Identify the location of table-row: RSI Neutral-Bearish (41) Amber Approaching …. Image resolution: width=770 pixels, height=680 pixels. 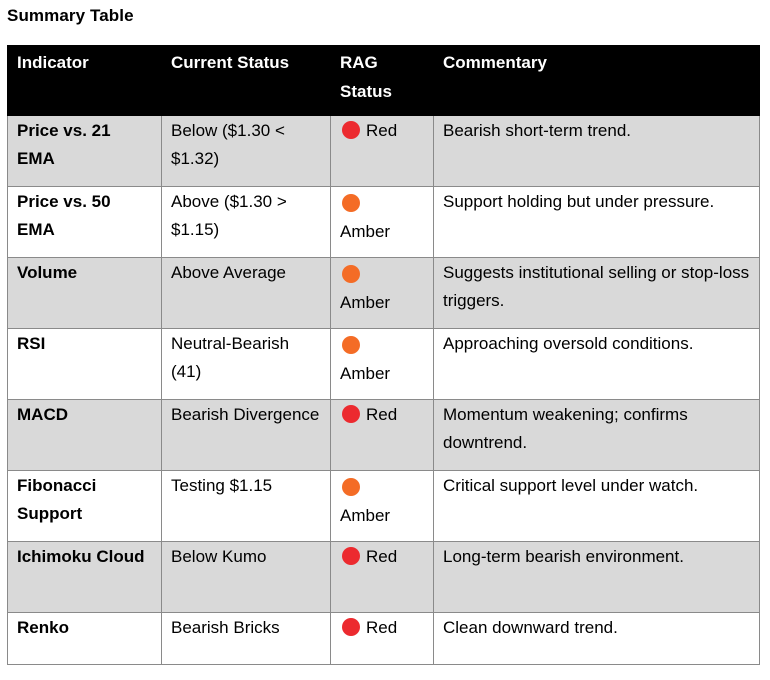
(383, 364).